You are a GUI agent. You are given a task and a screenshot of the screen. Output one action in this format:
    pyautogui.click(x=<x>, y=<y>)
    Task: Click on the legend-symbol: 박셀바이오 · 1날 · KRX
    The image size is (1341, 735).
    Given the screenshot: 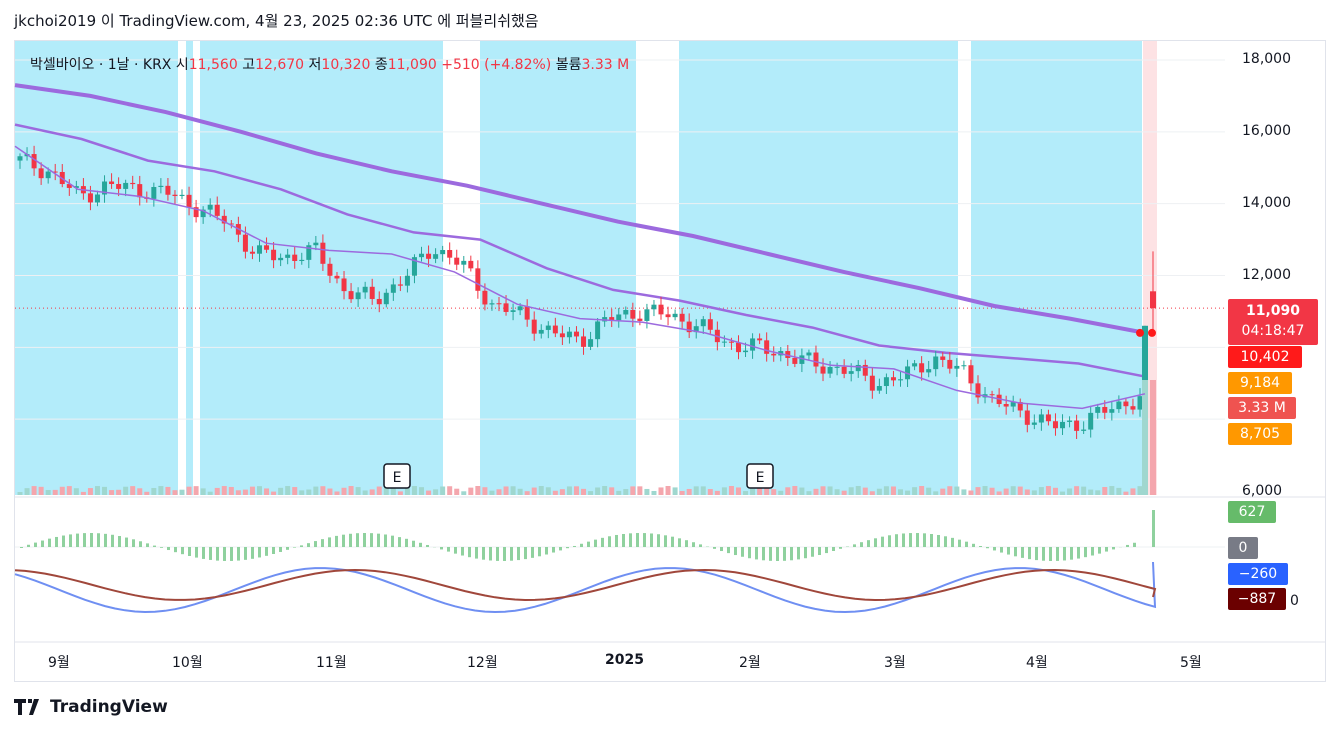 What is the action you would take?
    pyautogui.click(x=101, y=65)
    